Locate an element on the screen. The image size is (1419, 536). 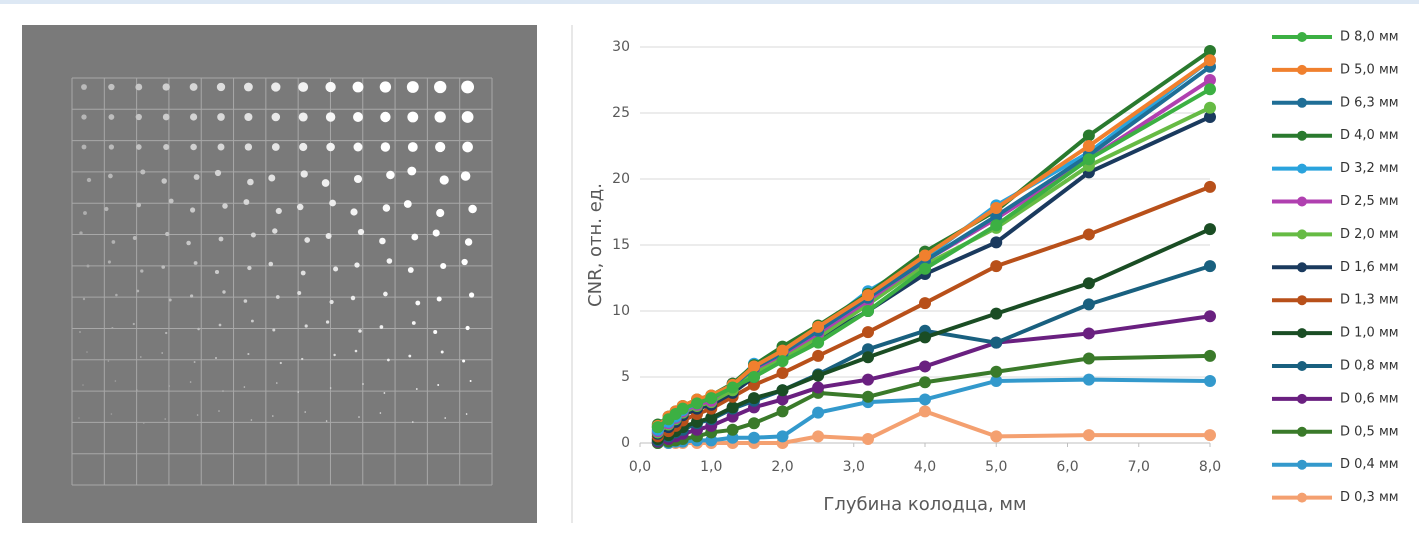
y-tick-label: 20 is located at coordinates (621, 179).